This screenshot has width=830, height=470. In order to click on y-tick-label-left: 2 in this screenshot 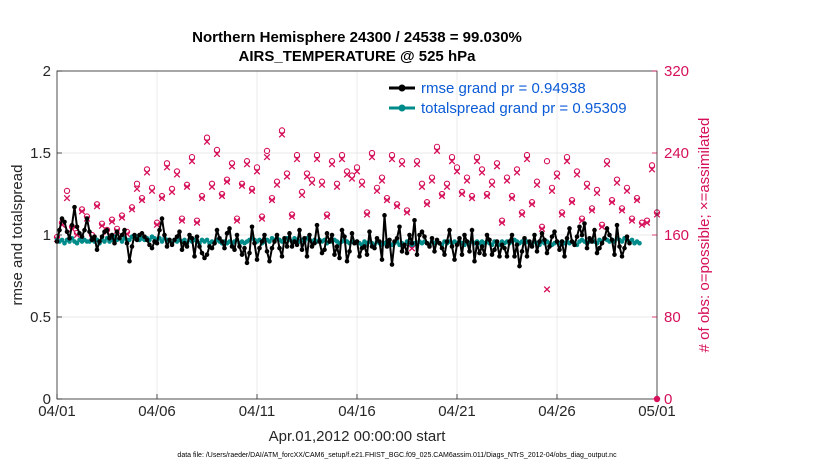, I will do `click(47, 71)`.